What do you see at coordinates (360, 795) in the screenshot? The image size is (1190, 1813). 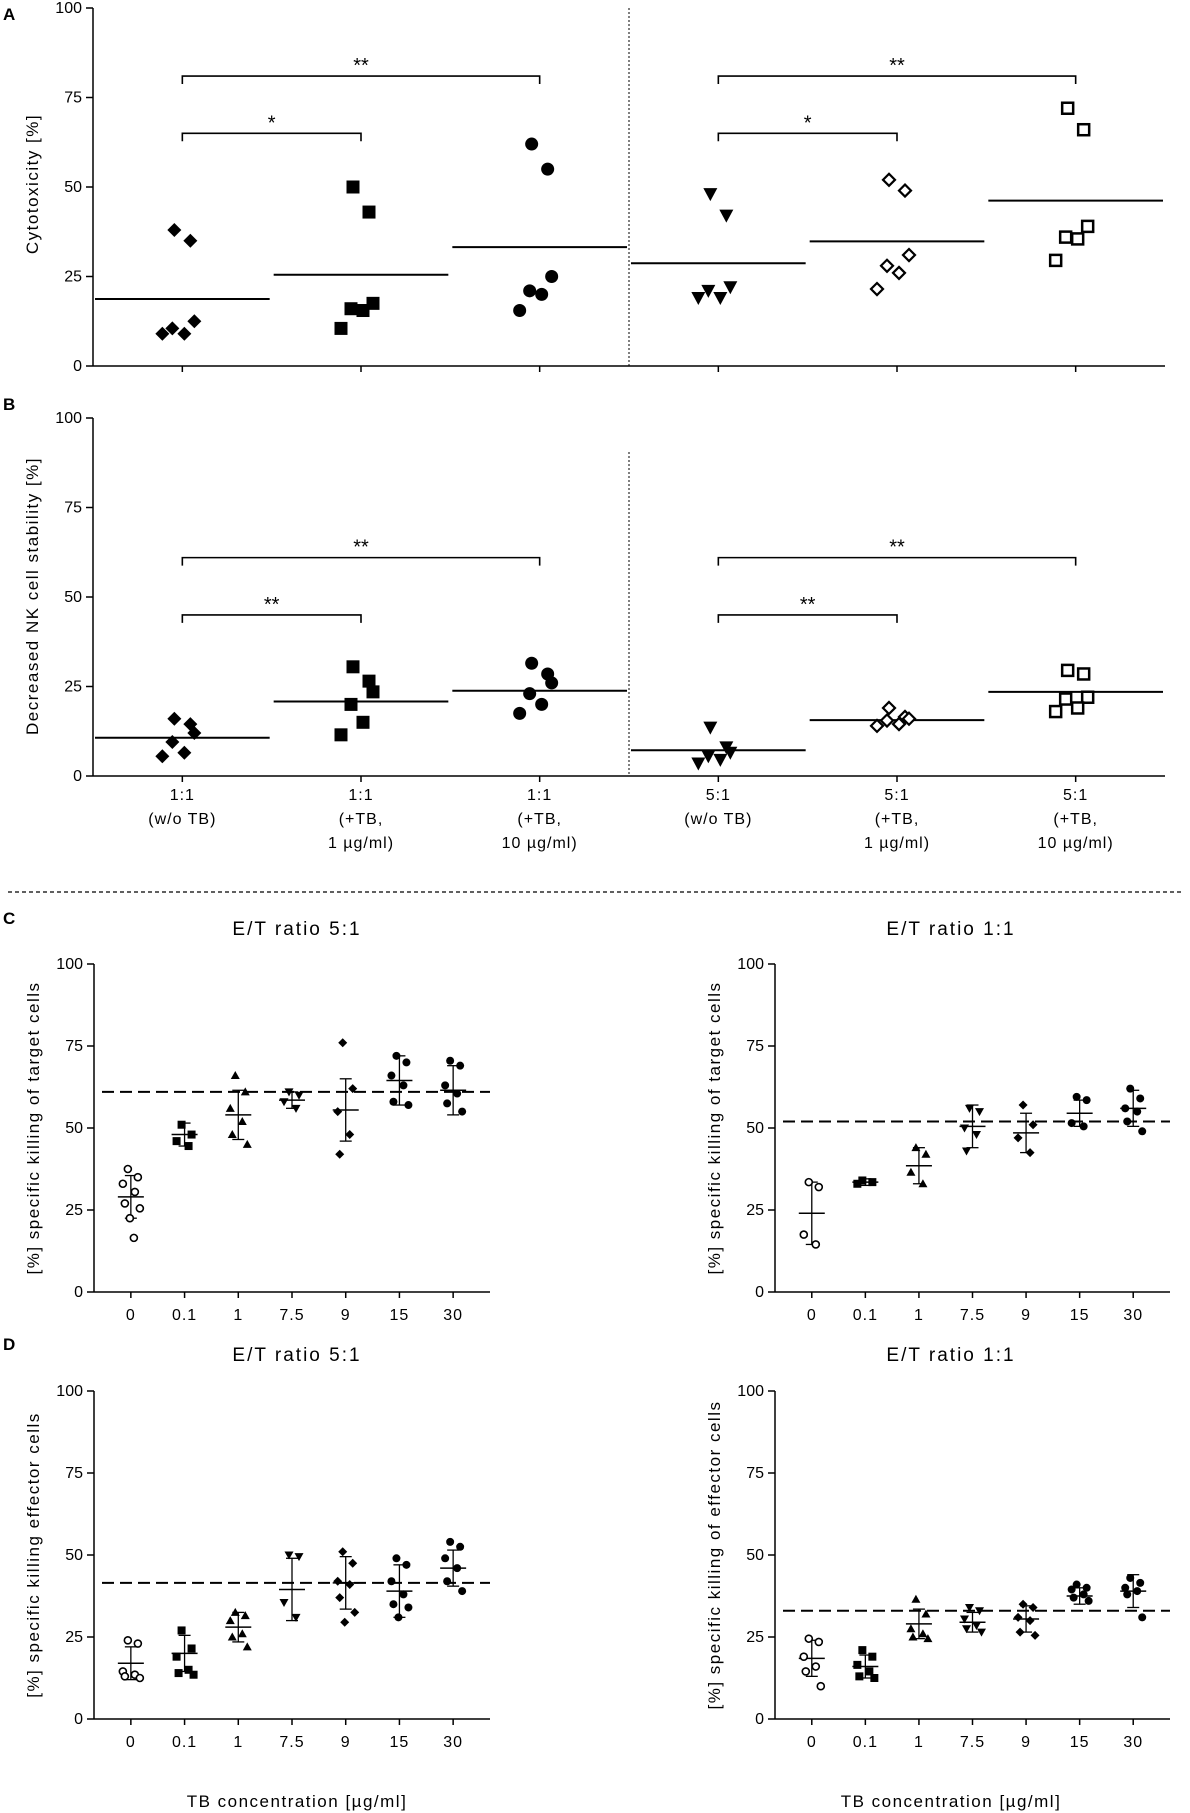 I see `panel-b-x-tick-label: 1:1` at bounding box center [360, 795].